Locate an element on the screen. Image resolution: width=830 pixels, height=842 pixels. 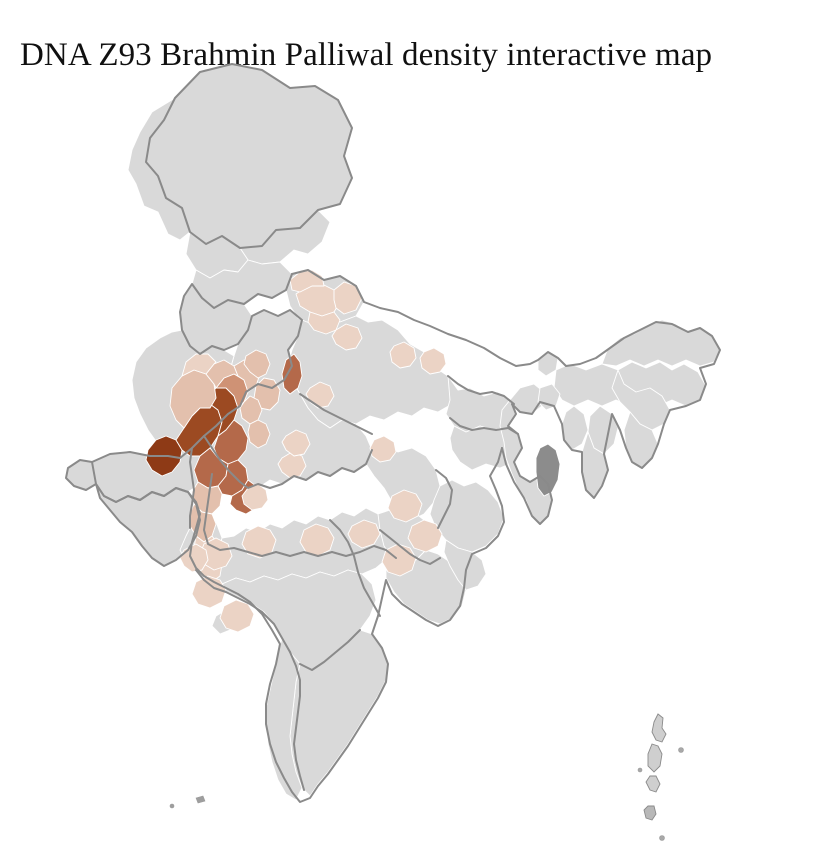
island-north-andaman is located at coordinates (659, 728).